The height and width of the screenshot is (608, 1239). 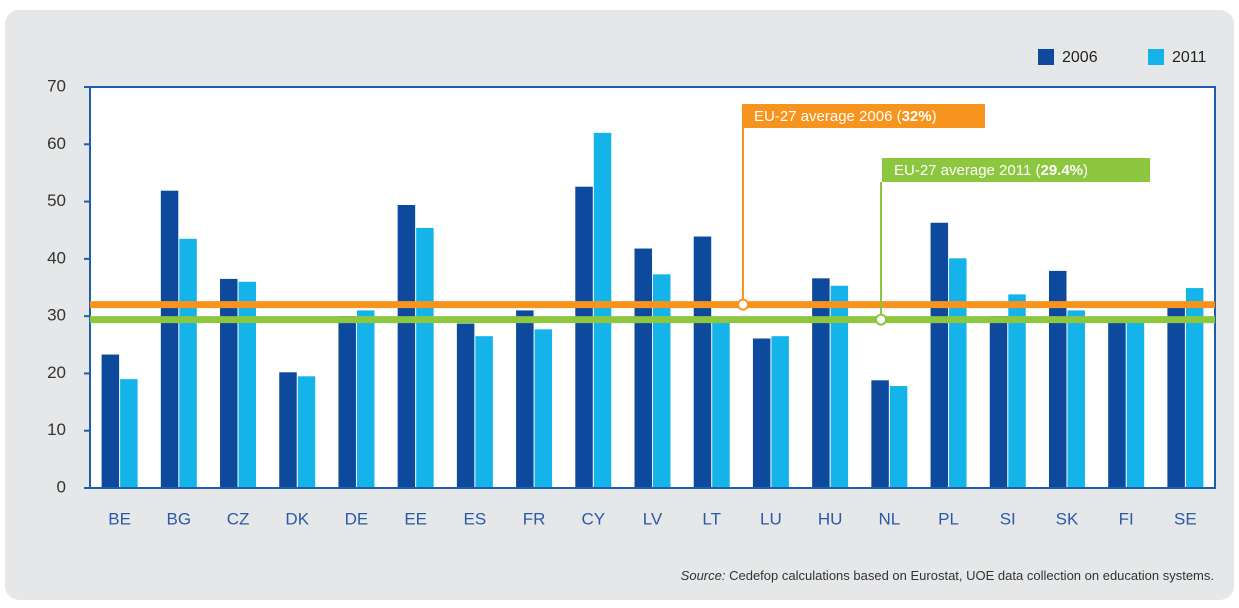 What do you see at coordinates (889, 518) in the screenshot?
I see `x-tick-label: NL` at bounding box center [889, 518].